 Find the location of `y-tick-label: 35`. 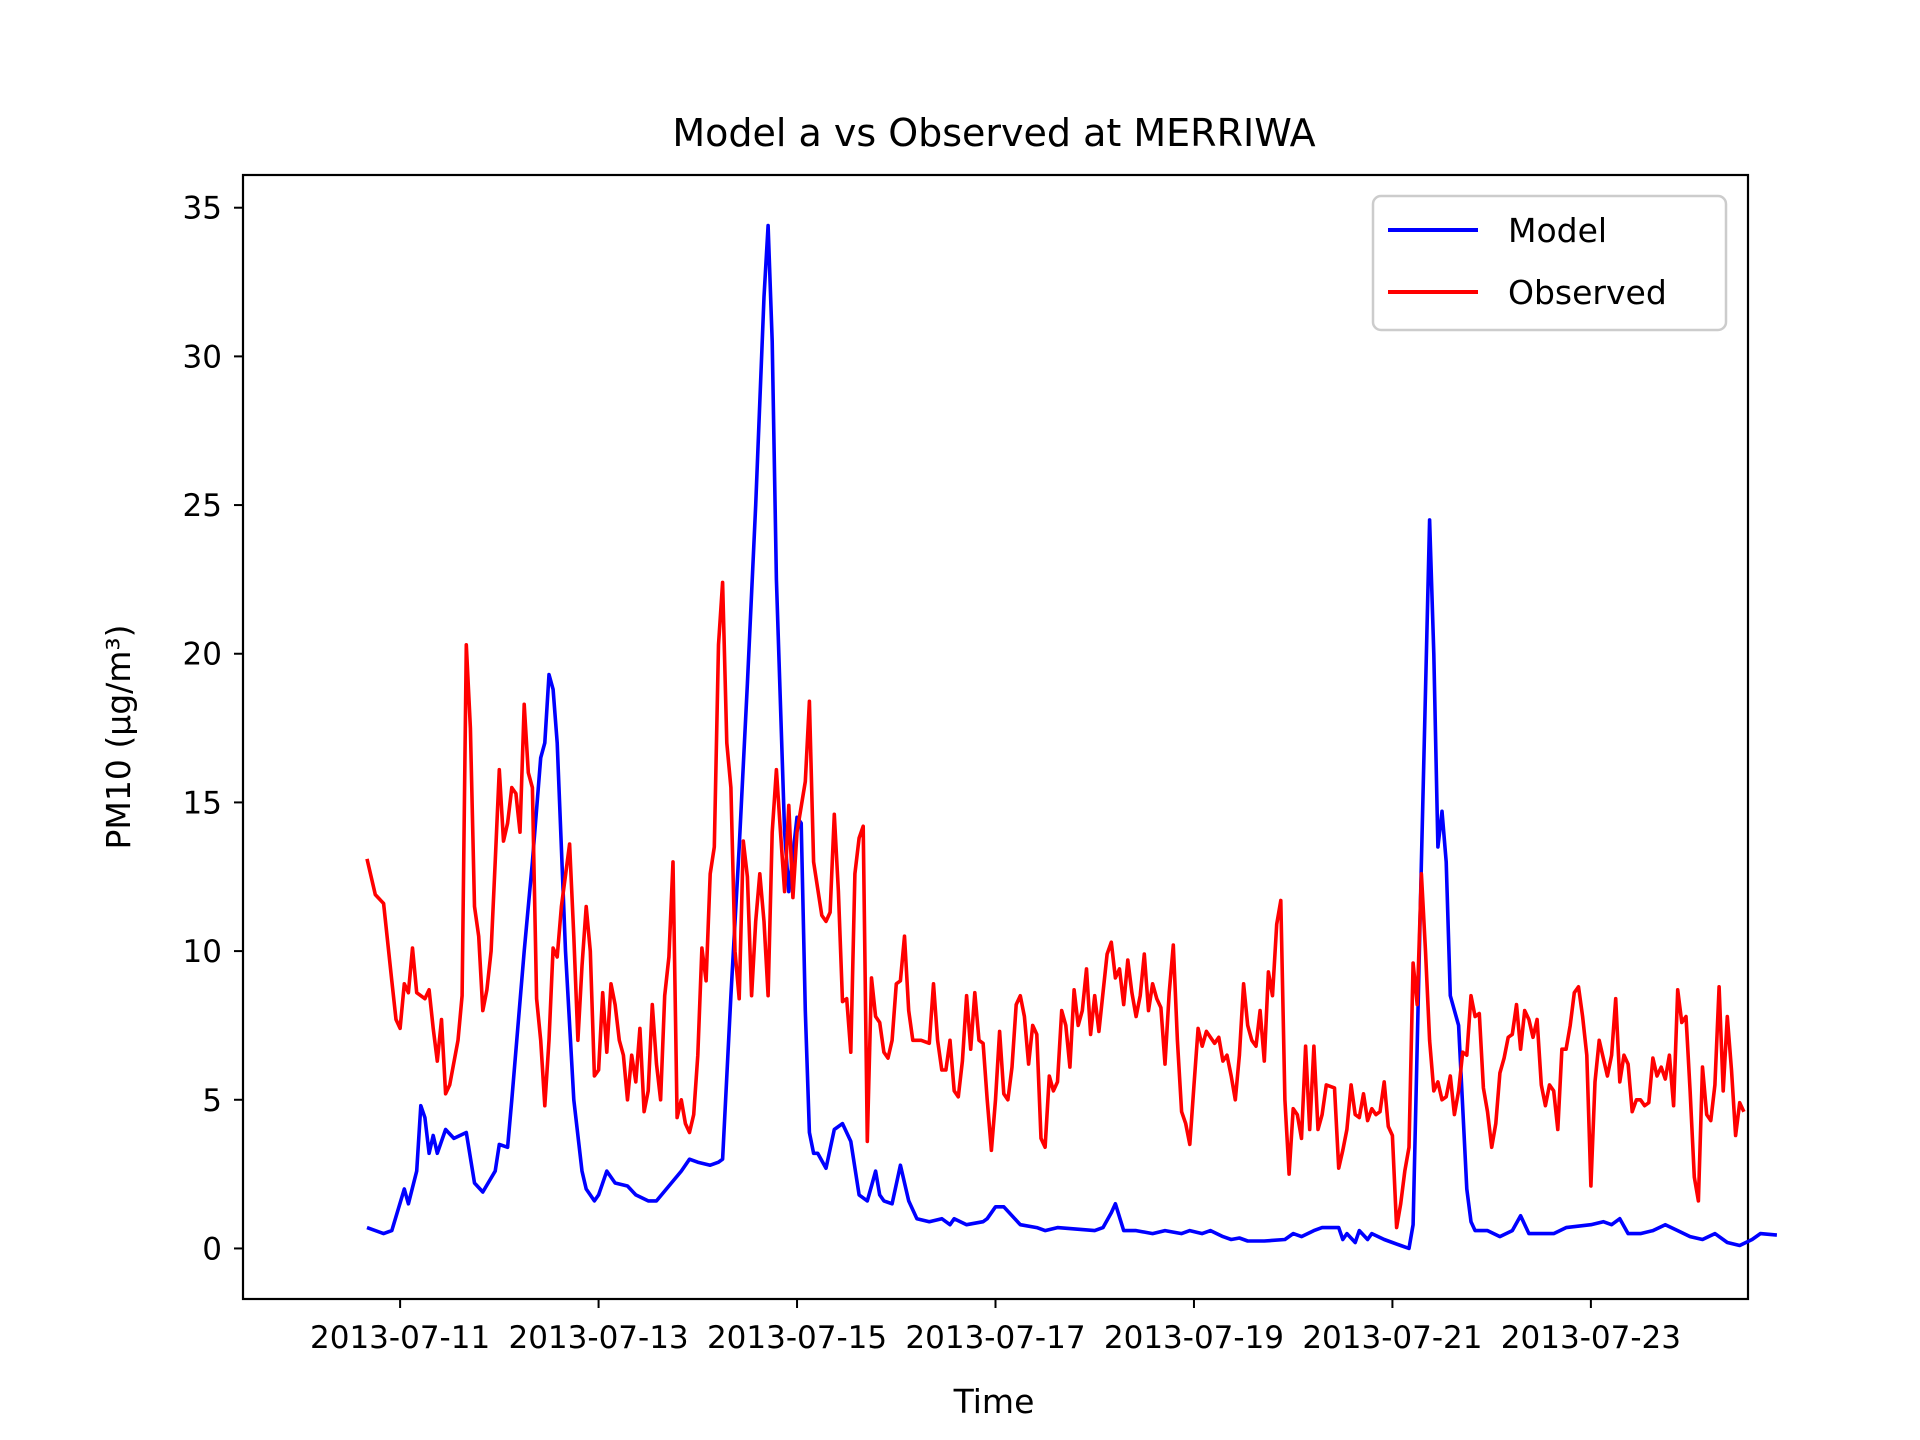

y-tick-label: 35 is located at coordinates (202, 209).